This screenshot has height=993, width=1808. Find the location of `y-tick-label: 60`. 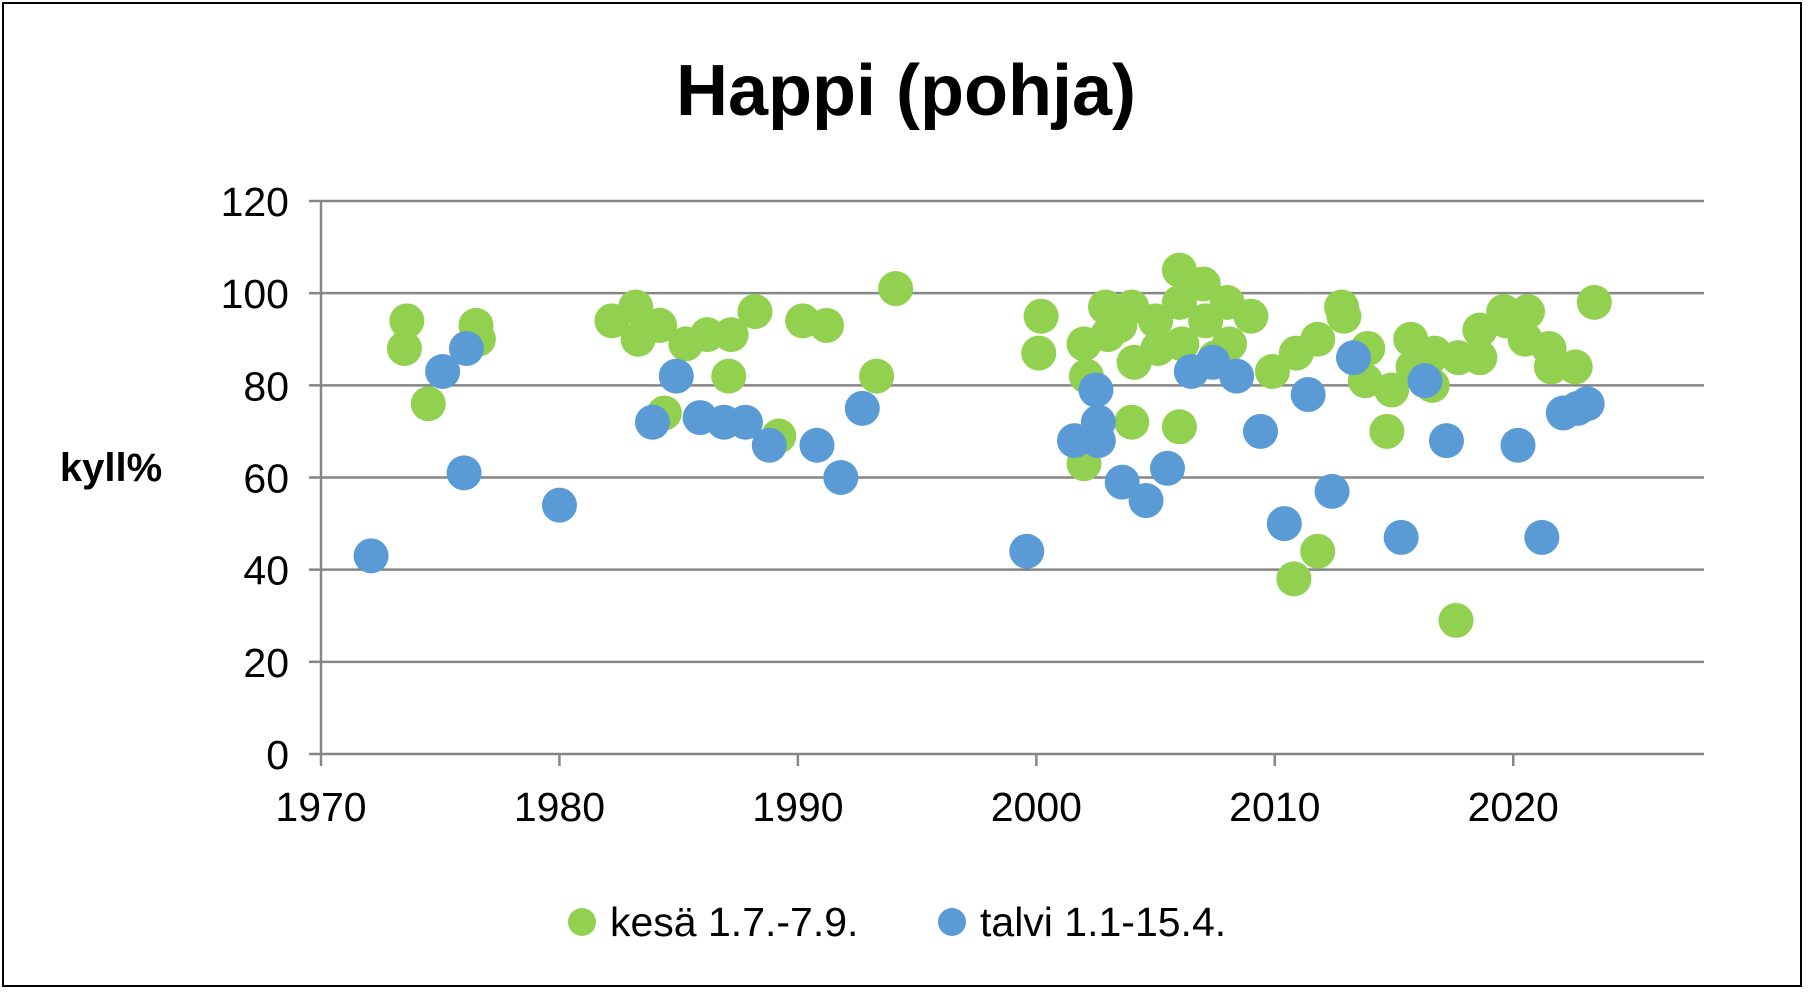

y-tick-label: 60 is located at coordinates (266, 479).